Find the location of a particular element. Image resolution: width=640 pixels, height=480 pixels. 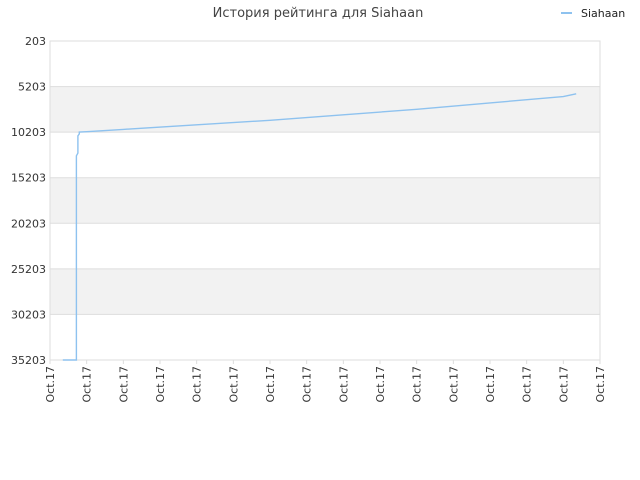

y-tick-label: 15203 is located at coordinates (28, 178).